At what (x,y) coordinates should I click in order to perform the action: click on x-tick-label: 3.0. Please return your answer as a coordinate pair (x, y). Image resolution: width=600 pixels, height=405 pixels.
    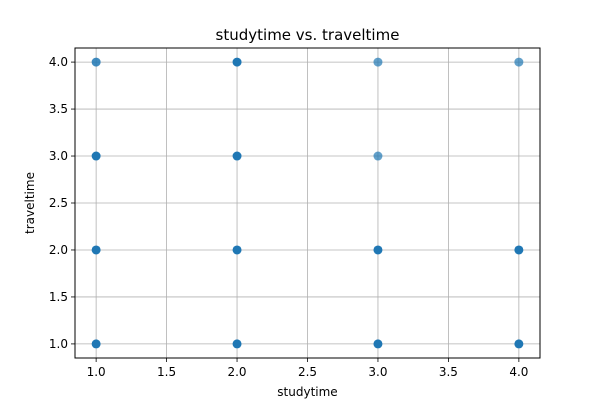
    Looking at the image, I should click on (377, 372).